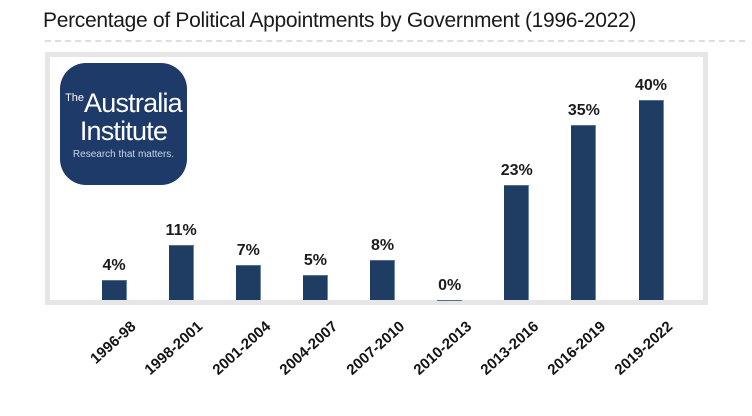 The width and height of the screenshot is (752, 416). I want to click on bar-value-label: 4%, so click(114, 265).